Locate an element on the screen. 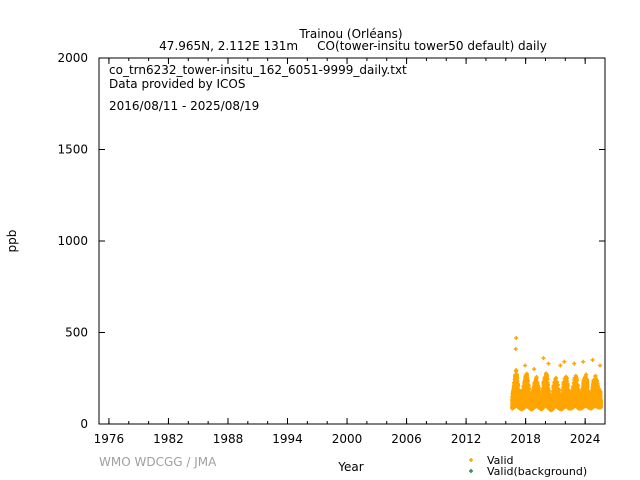 The image size is (640, 480). date-range-annotation: 2016/08/11 - 2025/08/19 is located at coordinates (184, 106).